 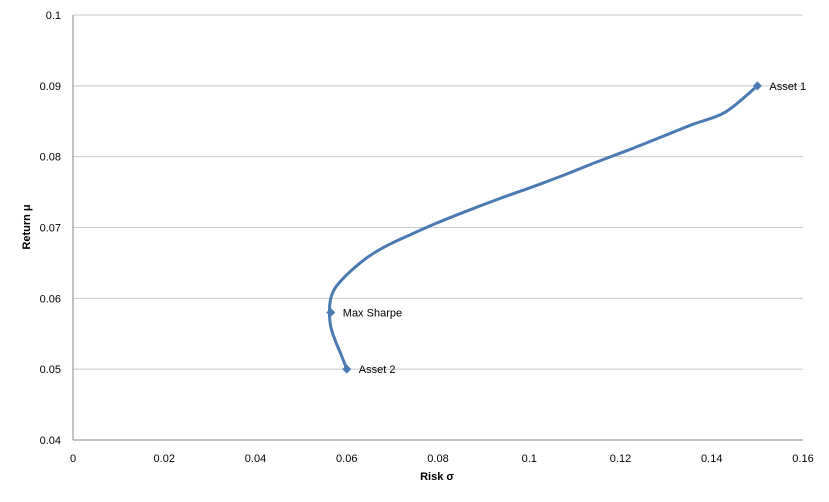 What do you see at coordinates (377, 370) in the screenshot?
I see `point-label: Asset 2` at bounding box center [377, 370].